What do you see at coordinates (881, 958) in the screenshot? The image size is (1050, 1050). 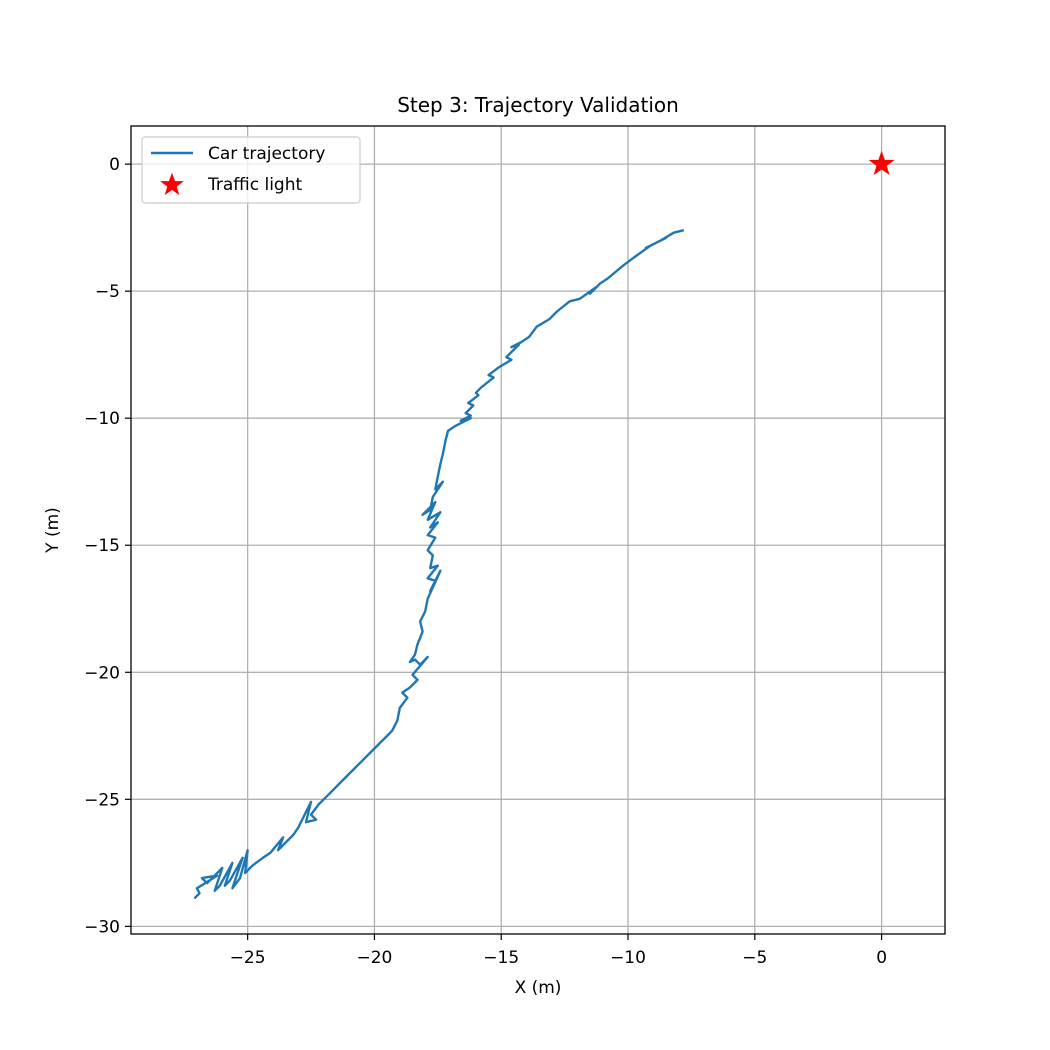 I see `x-tick-label: 0` at bounding box center [881, 958].